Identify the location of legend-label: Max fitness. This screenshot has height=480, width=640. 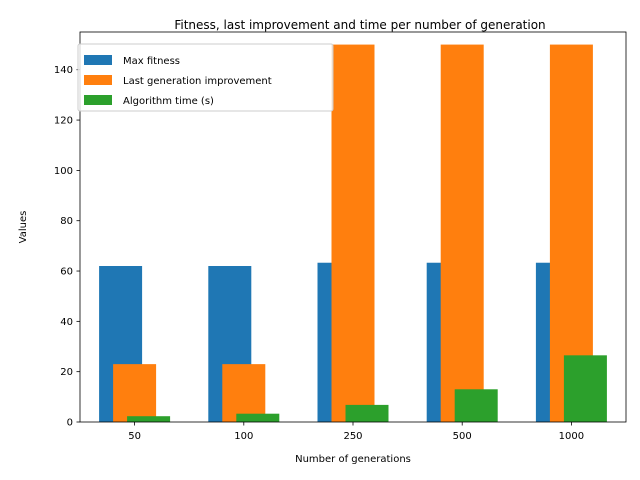
(151, 61).